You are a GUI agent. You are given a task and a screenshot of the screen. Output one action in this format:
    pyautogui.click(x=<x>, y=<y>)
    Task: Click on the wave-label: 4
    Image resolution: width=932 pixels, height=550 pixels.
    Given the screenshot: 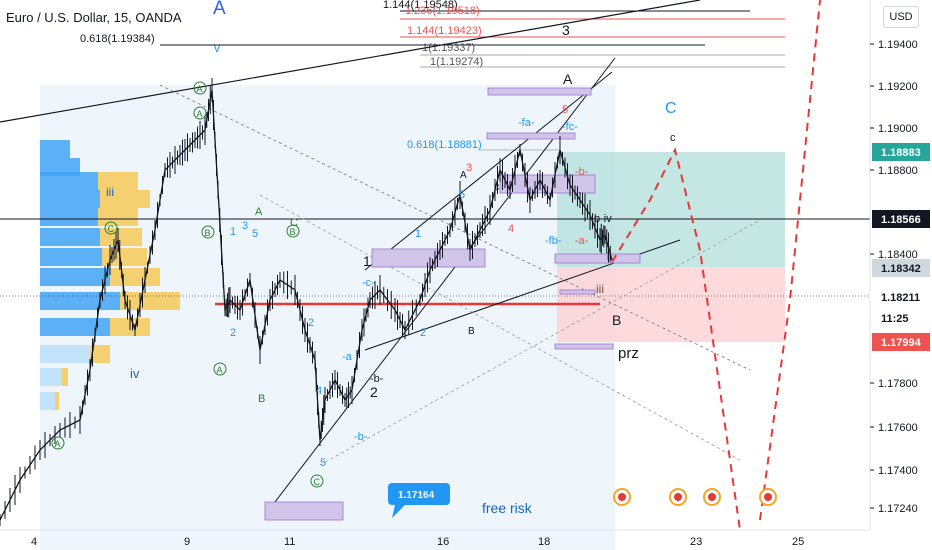 What is the action you would take?
    pyautogui.click(x=319, y=391)
    